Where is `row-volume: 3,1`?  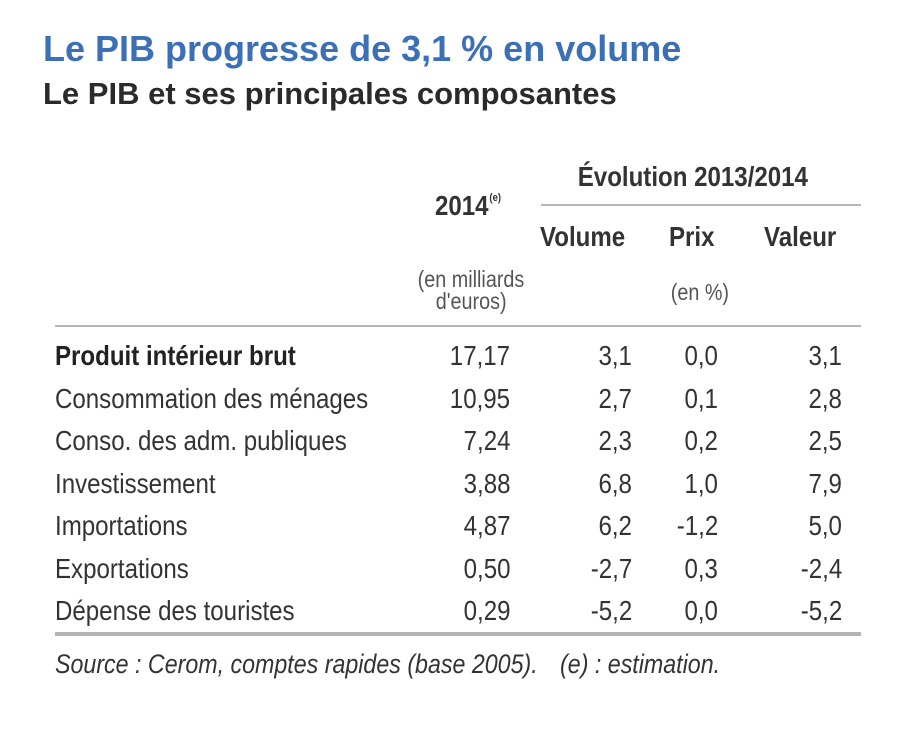 row-volume: 3,1 is located at coordinates (615, 355).